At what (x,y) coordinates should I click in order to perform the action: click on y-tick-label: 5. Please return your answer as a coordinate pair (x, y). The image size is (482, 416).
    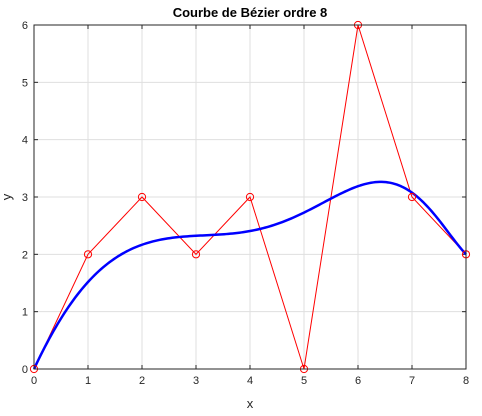
    Looking at the image, I should click on (25, 83).